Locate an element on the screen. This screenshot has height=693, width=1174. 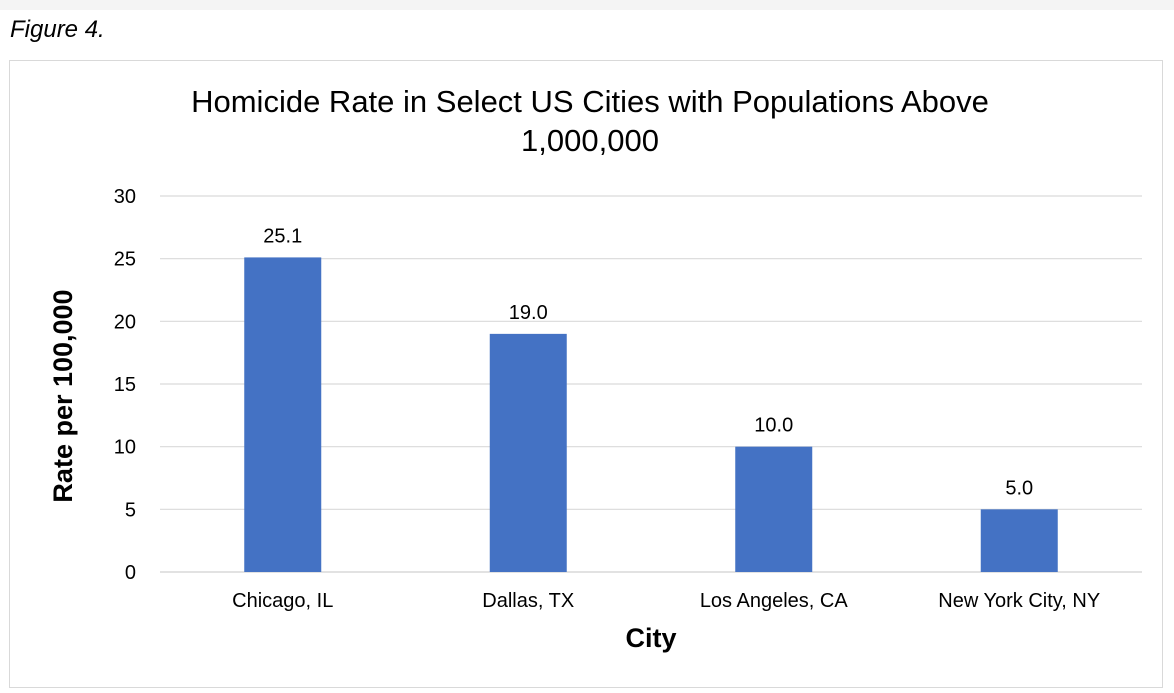
category-label: Chicago, IL is located at coordinates (282, 601).